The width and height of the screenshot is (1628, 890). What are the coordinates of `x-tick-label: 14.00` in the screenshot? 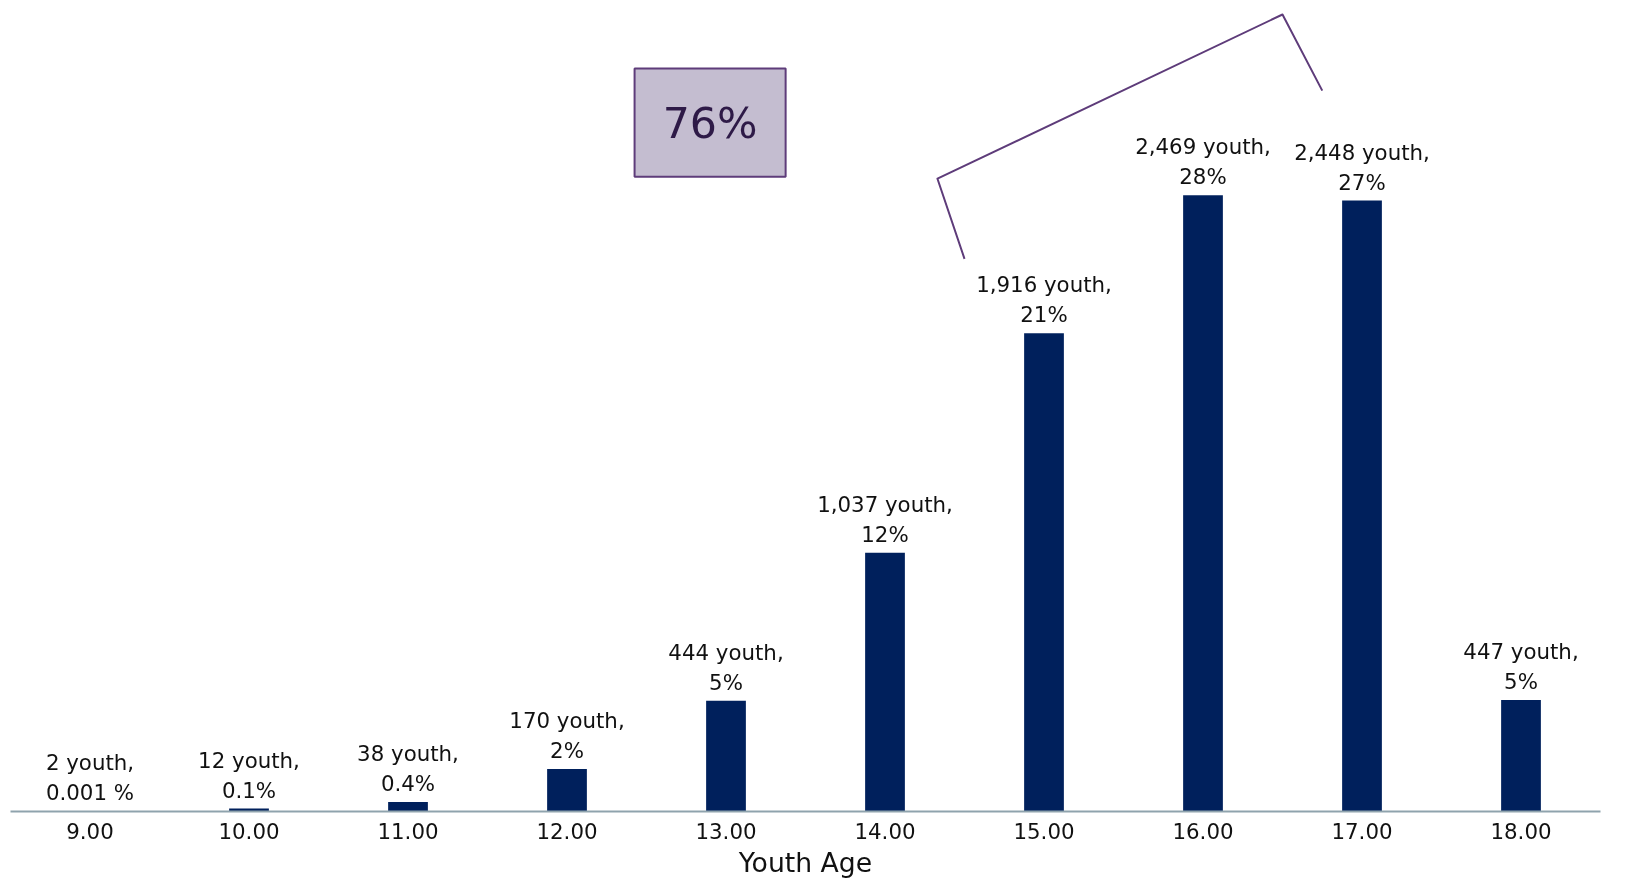 It's located at (885, 831).